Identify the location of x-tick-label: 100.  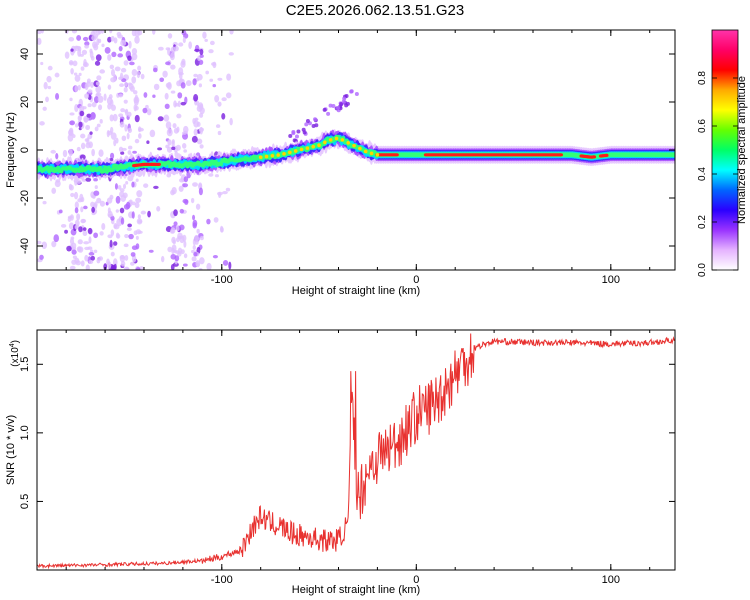
(611, 580).